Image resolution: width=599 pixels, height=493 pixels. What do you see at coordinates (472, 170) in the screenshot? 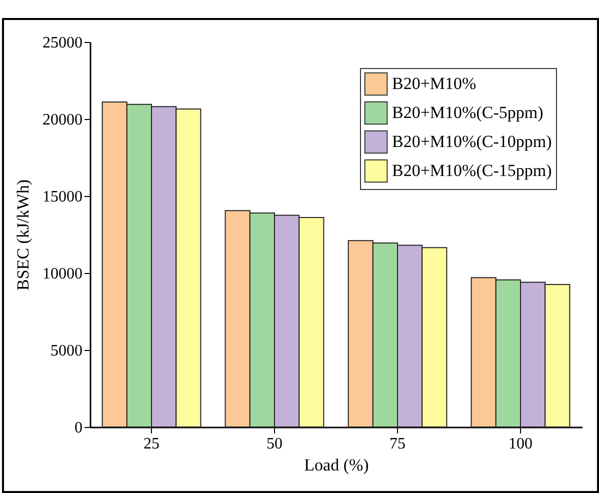
I see `legend-label: B20+M10%(C-15ppm)` at bounding box center [472, 170].